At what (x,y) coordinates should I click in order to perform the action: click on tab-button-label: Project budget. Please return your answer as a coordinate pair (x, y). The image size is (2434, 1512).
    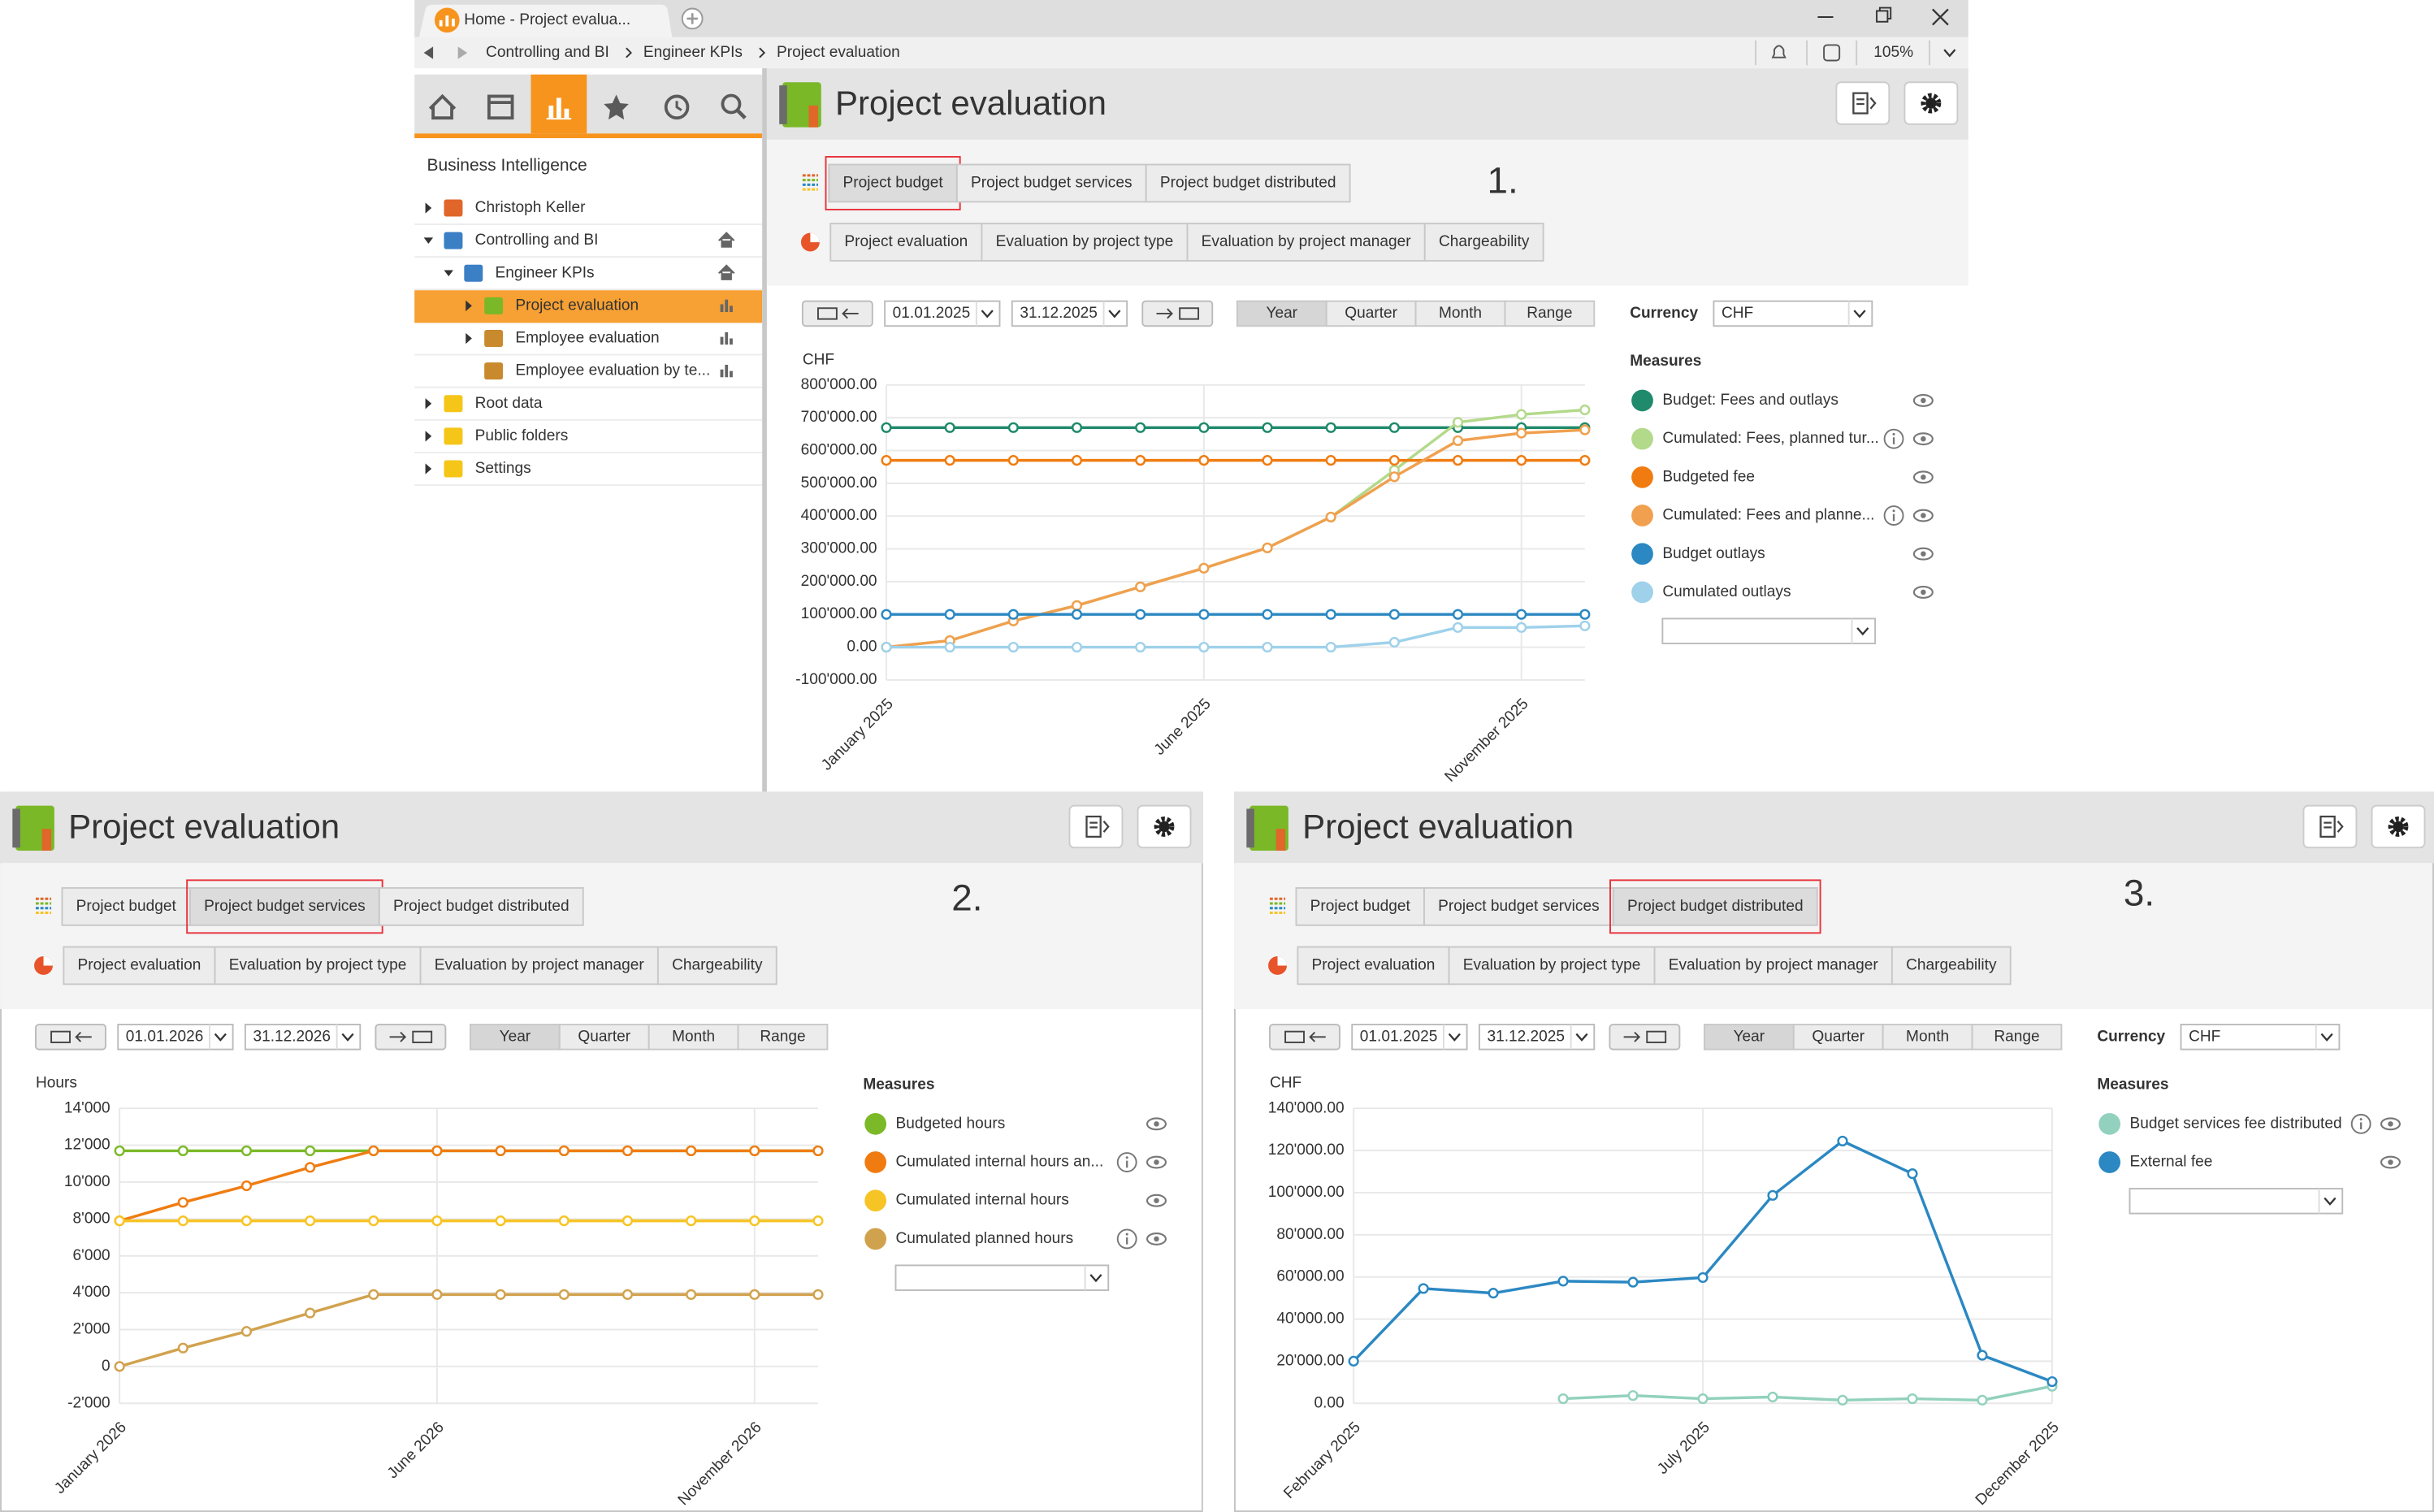
    Looking at the image, I should click on (893, 183).